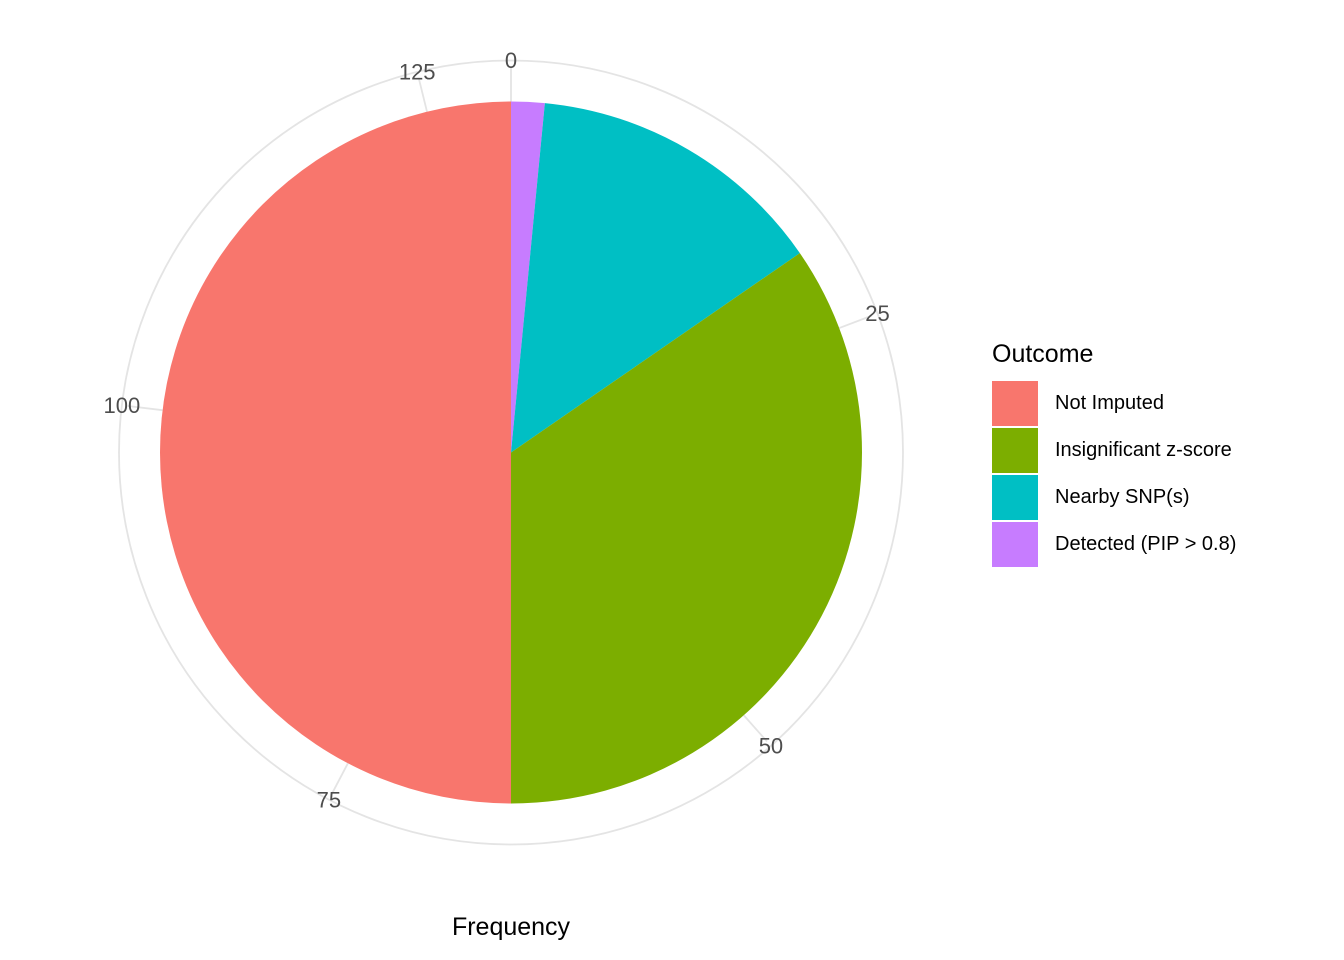 Image resolution: width=1344 pixels, height=960 pixels. Describe the element at coordinates (1122, 497) in the screenshot. I see `legend-label: Nearby SNP(s)` at that location.